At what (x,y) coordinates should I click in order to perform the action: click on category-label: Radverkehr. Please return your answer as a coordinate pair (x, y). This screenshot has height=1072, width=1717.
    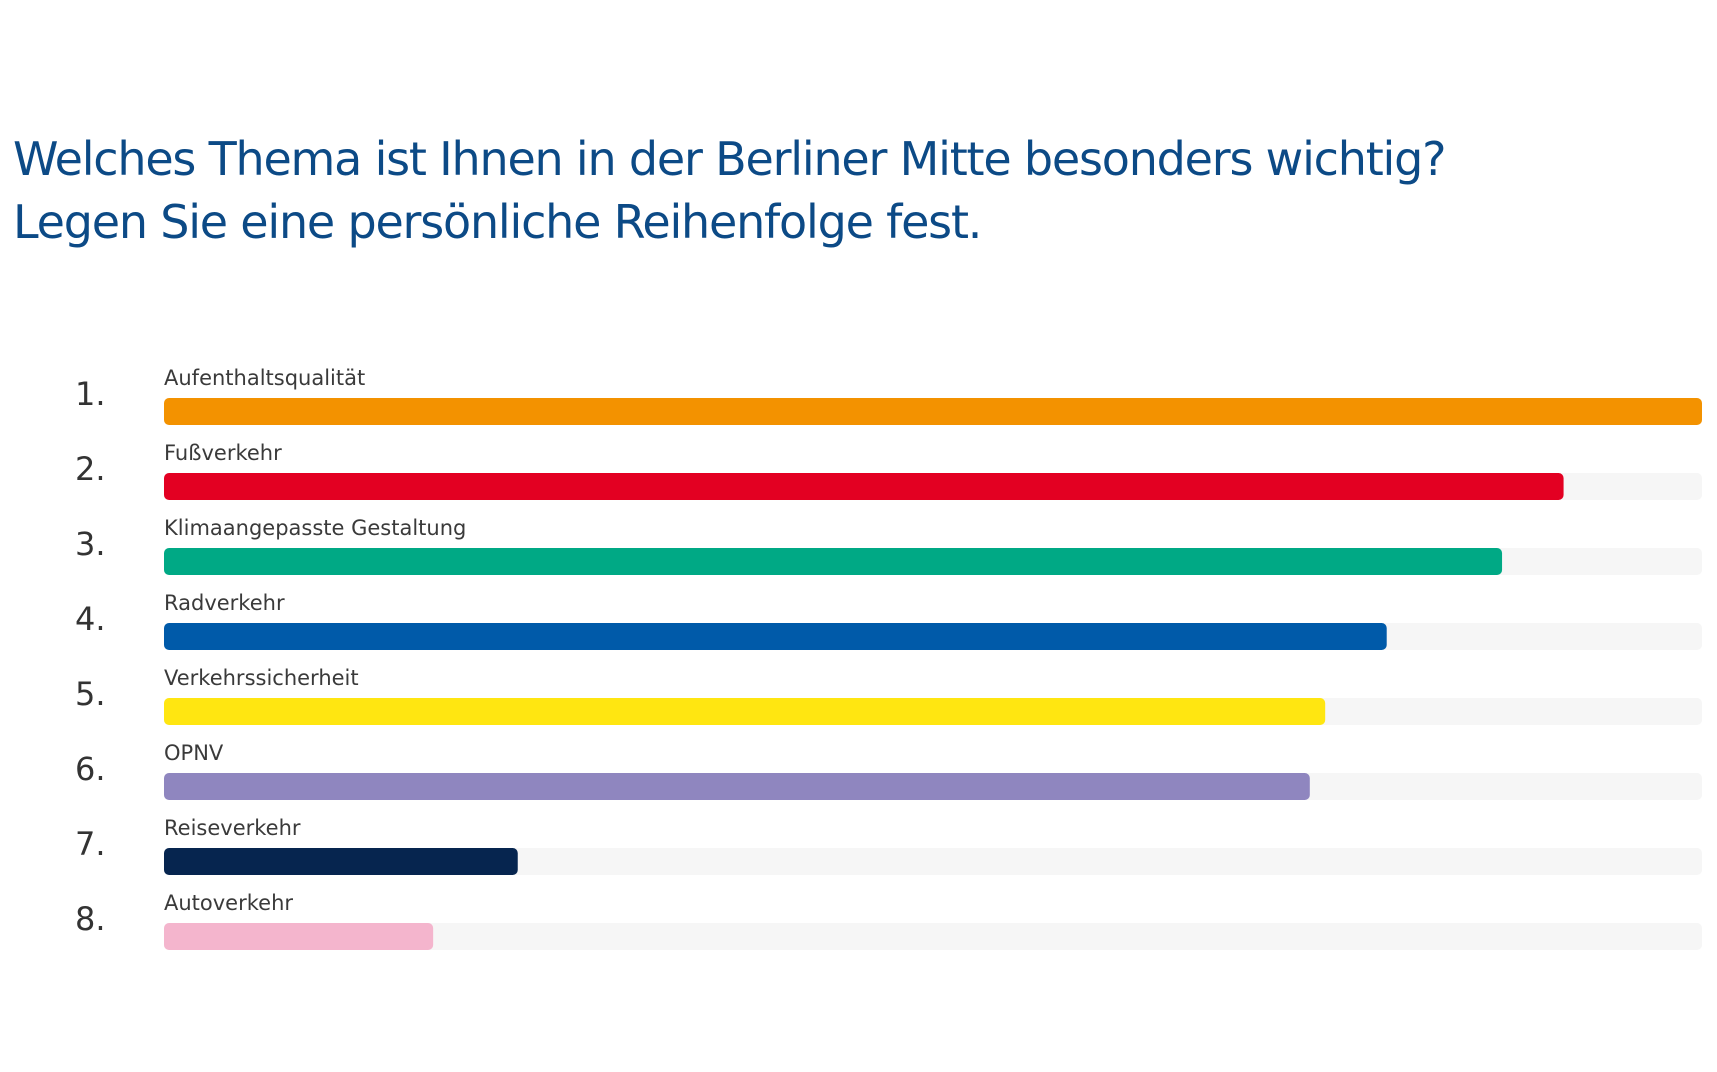
    Looking at the image, I should click on (224, 603).